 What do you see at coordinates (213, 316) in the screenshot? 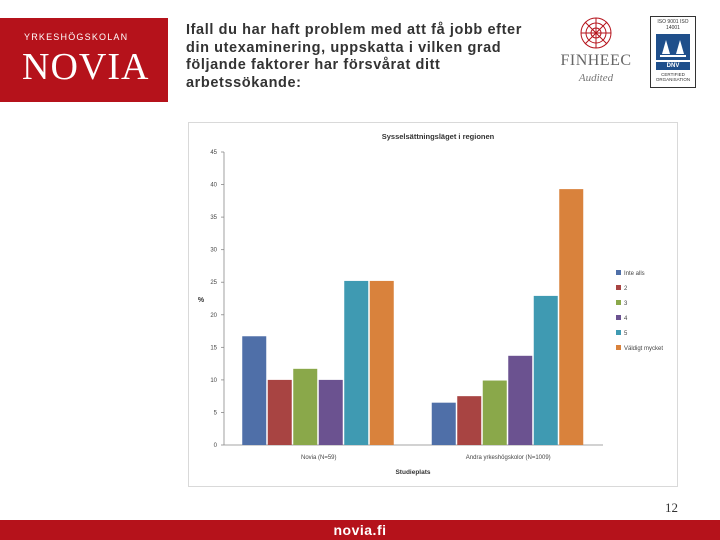
I see `y-tick-label: 20` at bounding box center [213, 316].